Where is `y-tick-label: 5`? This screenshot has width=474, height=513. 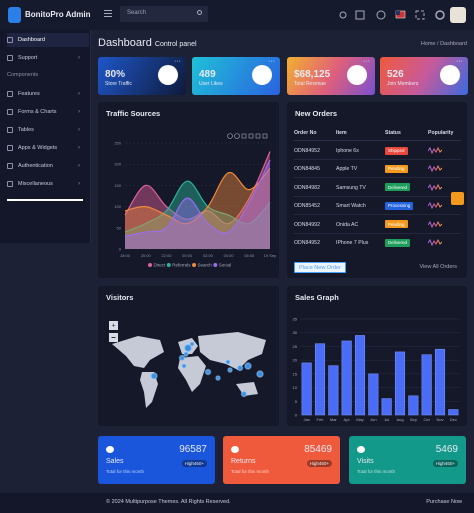 y-tick-label: 5 is located at coordinates (296, 401).